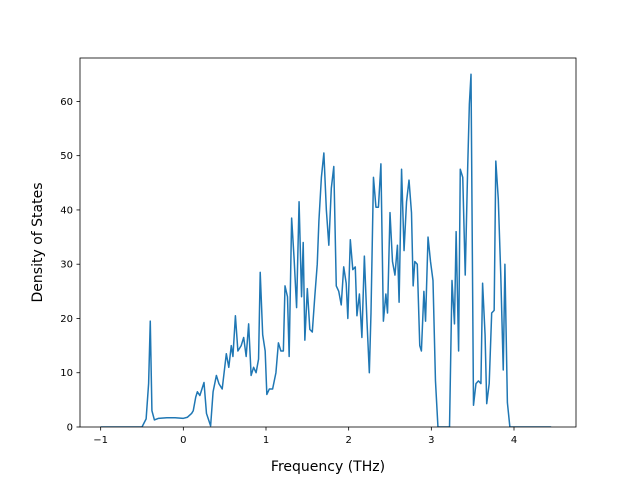  What do you see at coordinates (328, 467) in the screenshot?
I see `x-axis-label: Frequency (THz)` at bounding box center [328, 467].